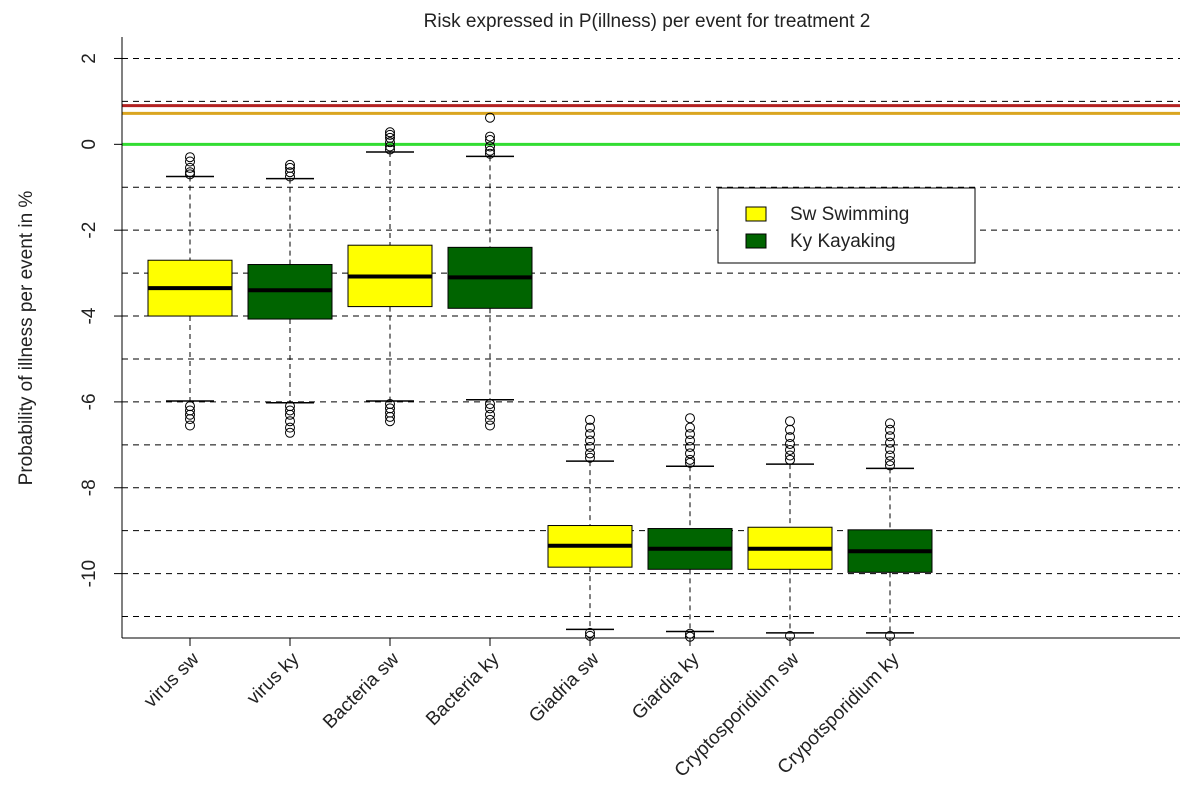  Describe the element at coordinates (26, 338) in the screenshot. I see `y-axis-label: Probability of illness per event in %` at that location.